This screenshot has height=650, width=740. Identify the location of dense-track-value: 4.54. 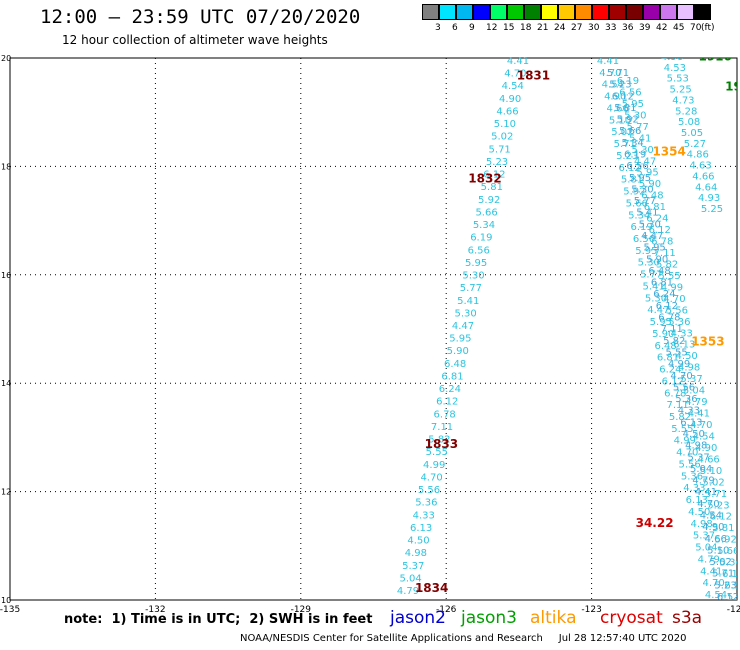
(711, 515).